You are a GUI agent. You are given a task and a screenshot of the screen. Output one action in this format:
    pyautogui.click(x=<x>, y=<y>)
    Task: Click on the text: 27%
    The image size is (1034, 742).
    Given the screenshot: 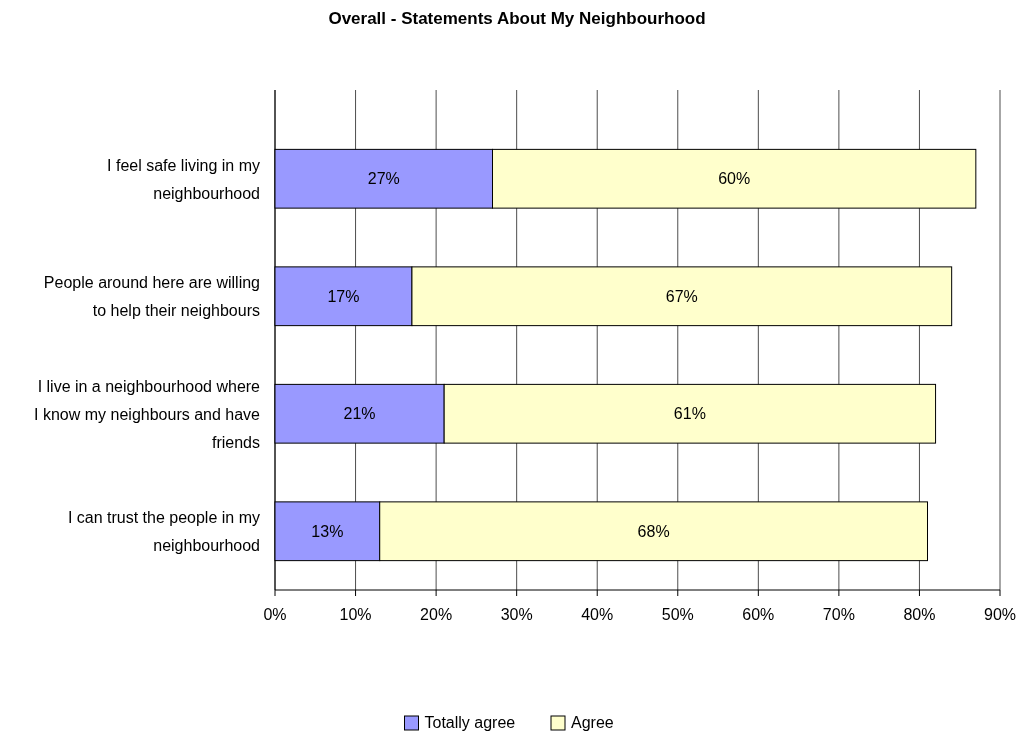 What is the action you would take?
    pyautogui.click(x=383, y=179)
    